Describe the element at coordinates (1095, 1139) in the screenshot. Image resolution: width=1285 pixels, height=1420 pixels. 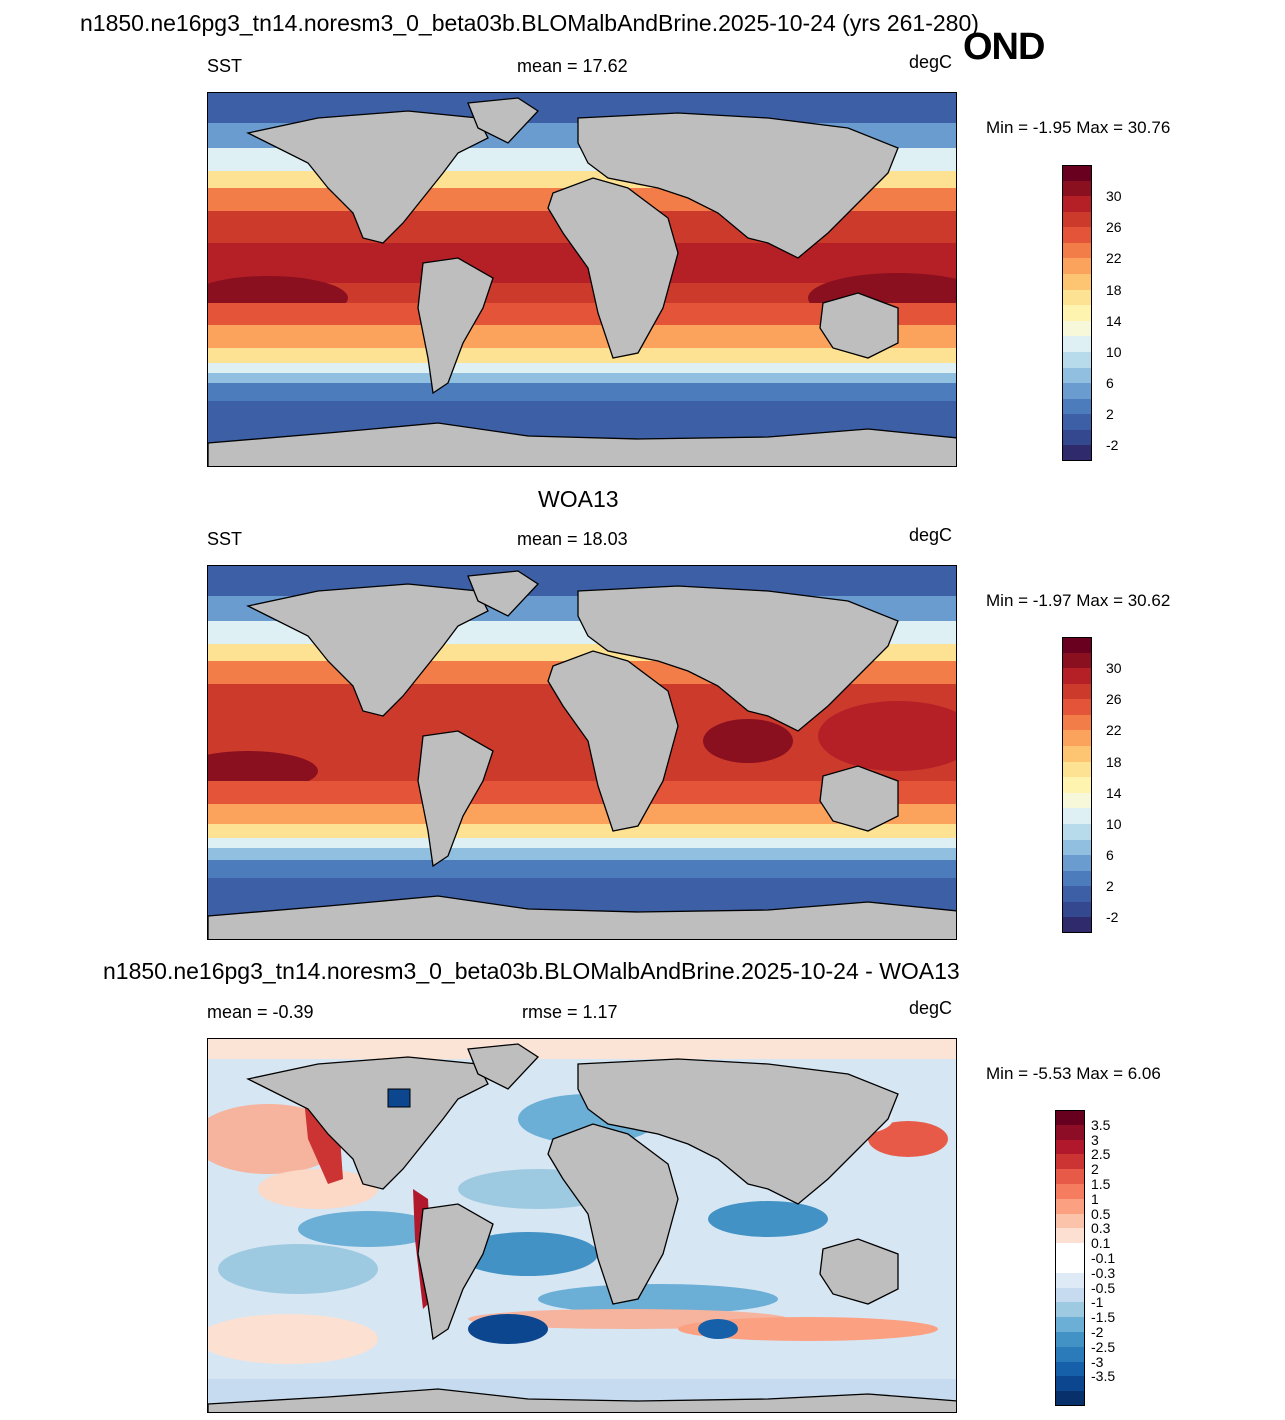
I see `colorbar-tick-label: 3` at that location.